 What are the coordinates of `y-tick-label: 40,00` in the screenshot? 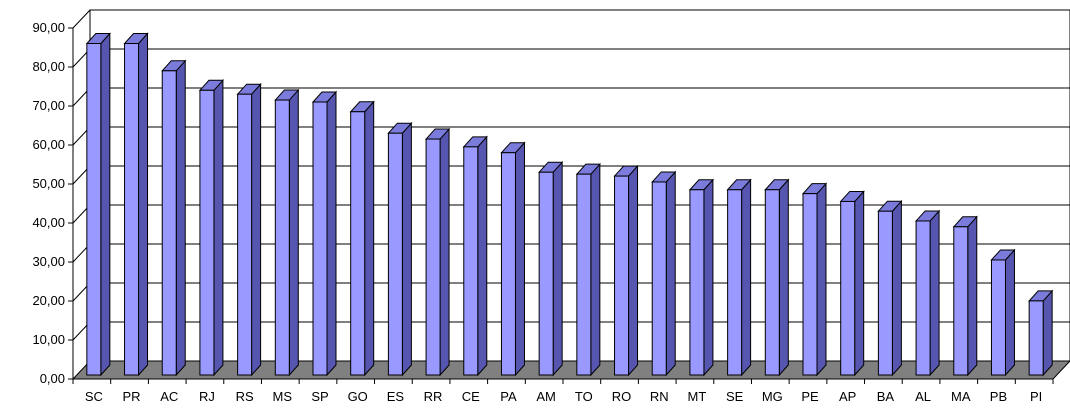 It's located at (48, 222).